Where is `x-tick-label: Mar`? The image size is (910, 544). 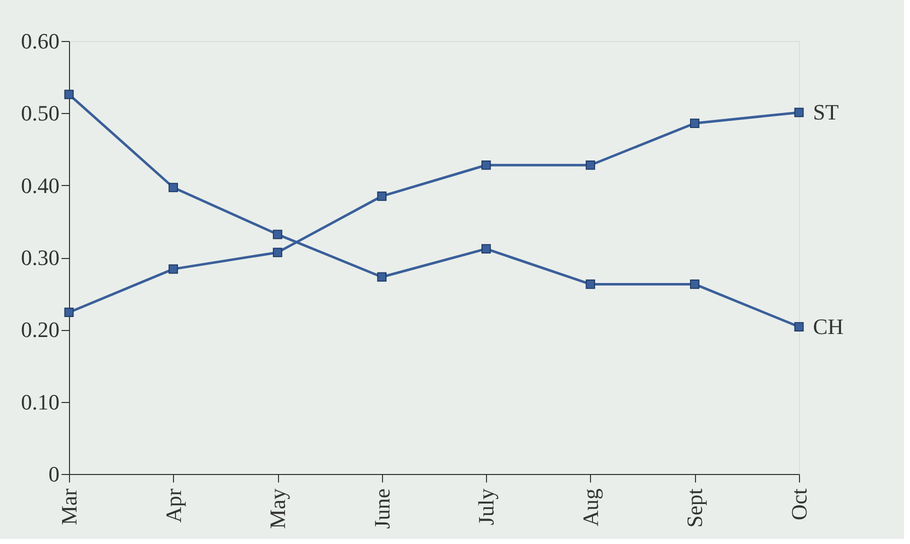 x-tick-label: Mar is located at coordinates (69, 507).